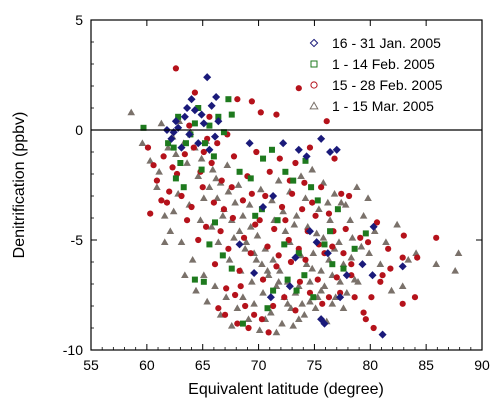 The image size is (492, 406). I want to click on x-axis-title: Equivalent latitude (degree), so click(286, 389).